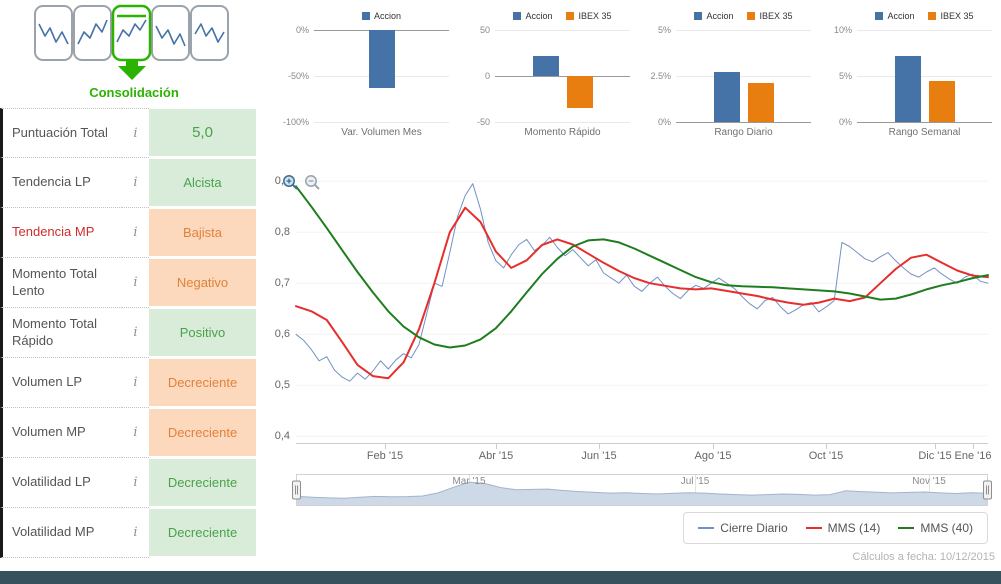  Describe the element at coordinates (484, 30) in the screenshot. I see `y-tick-label: 50` at that location.